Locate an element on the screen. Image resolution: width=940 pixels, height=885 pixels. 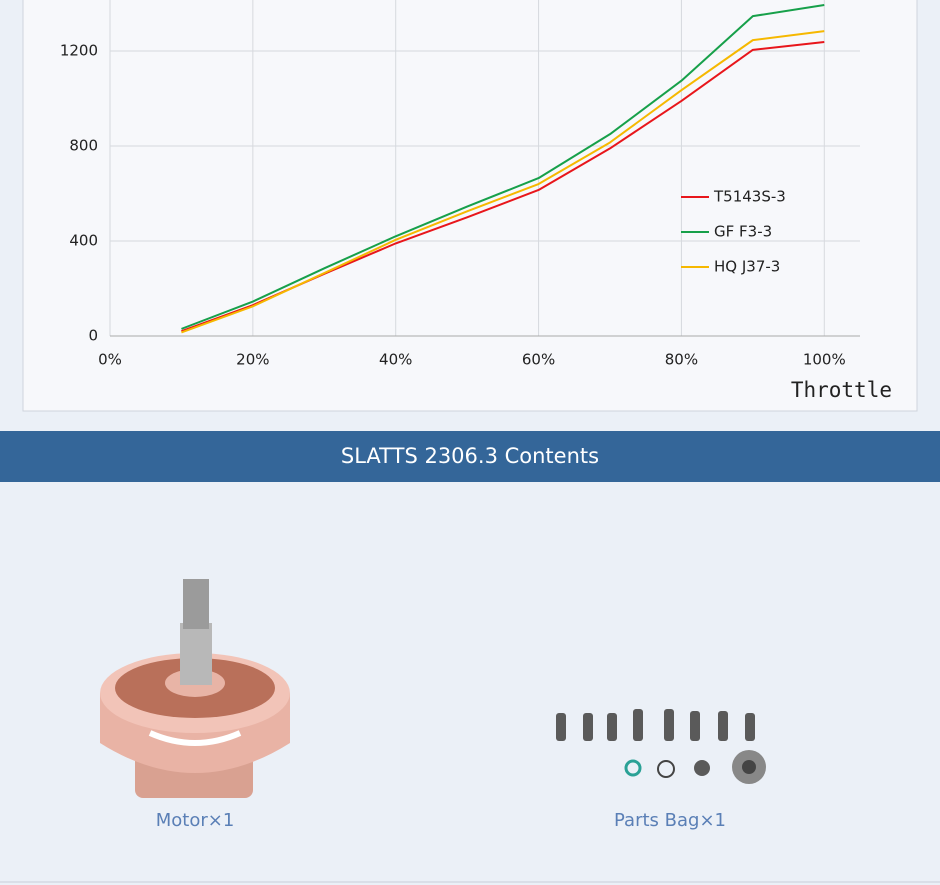
x-tick-label: 80% is located at coordinates (681, 360).